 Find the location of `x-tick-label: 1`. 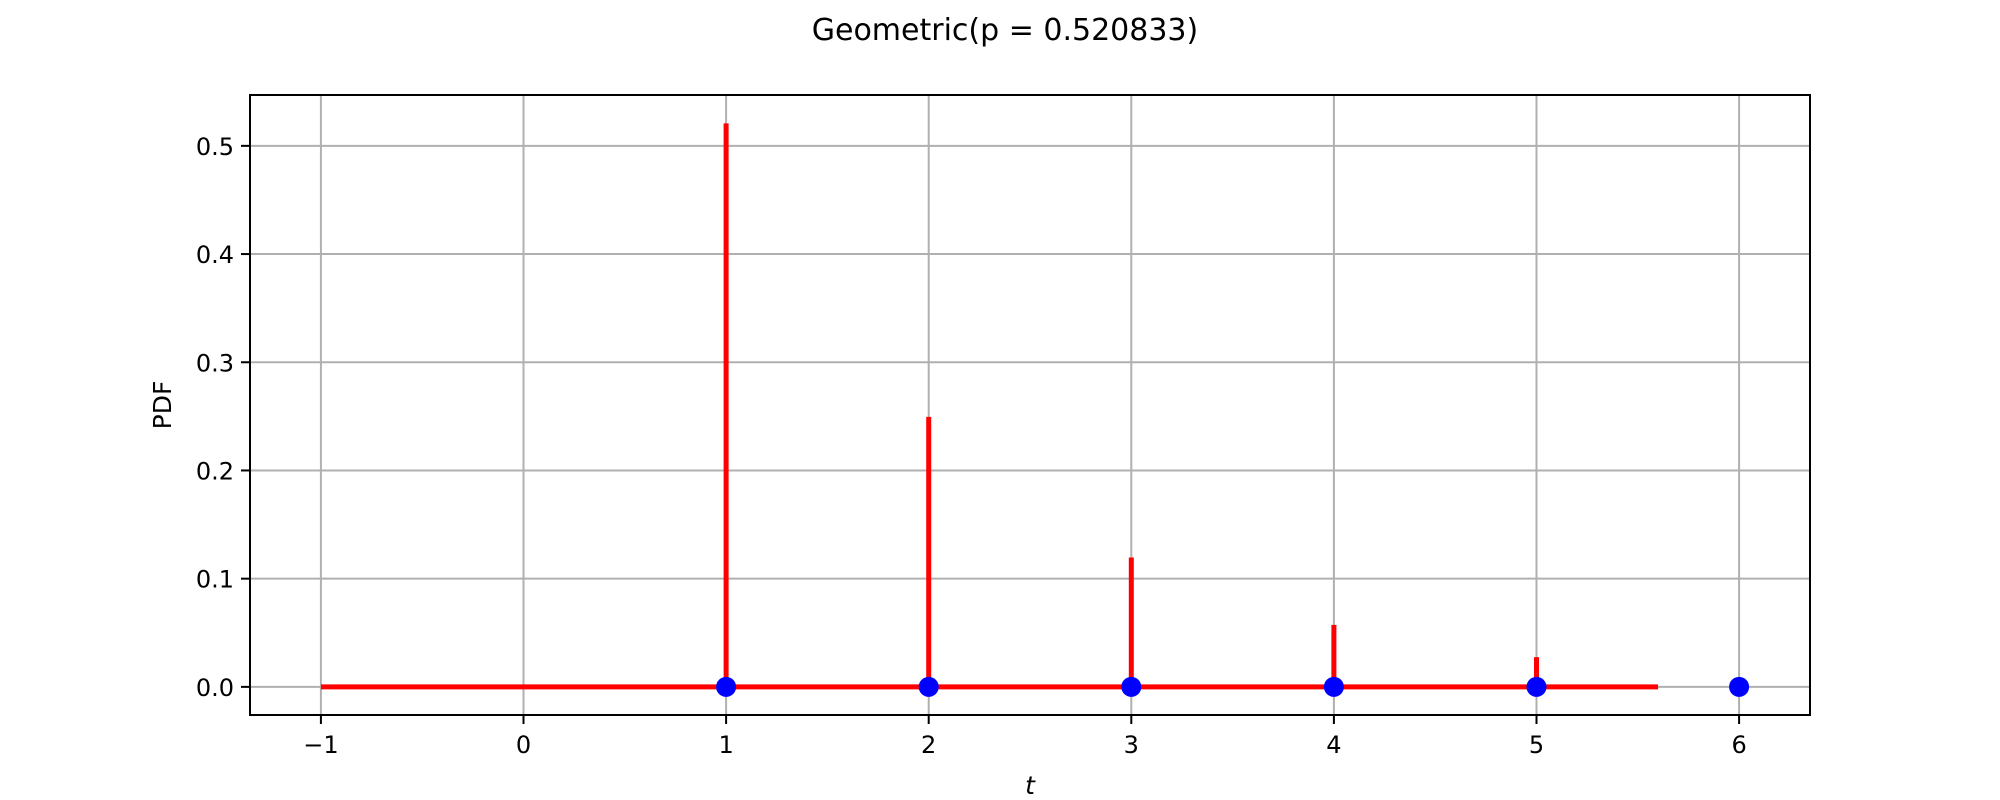

x-tick-label: 1 is located at coordinates (725, 745).